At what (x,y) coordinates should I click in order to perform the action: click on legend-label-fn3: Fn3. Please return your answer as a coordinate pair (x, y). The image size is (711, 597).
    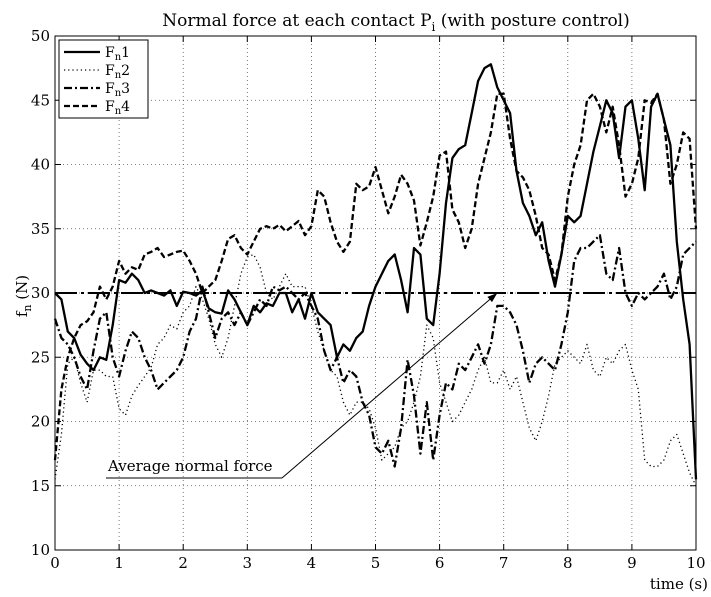
    Looking at the image, I should click on (117, 90).